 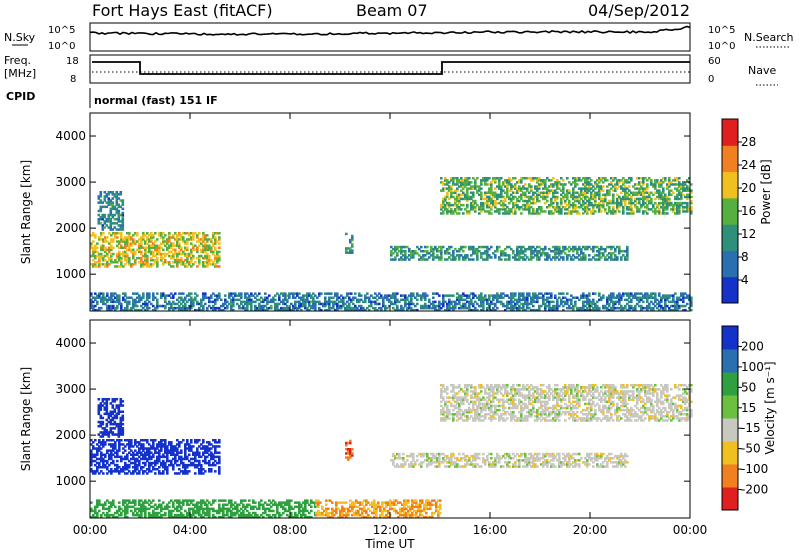 What do you see at coordinates (70, 182) in the screenshot?
I see `y-tick-label: 3000` at bounding box center [70, 182].